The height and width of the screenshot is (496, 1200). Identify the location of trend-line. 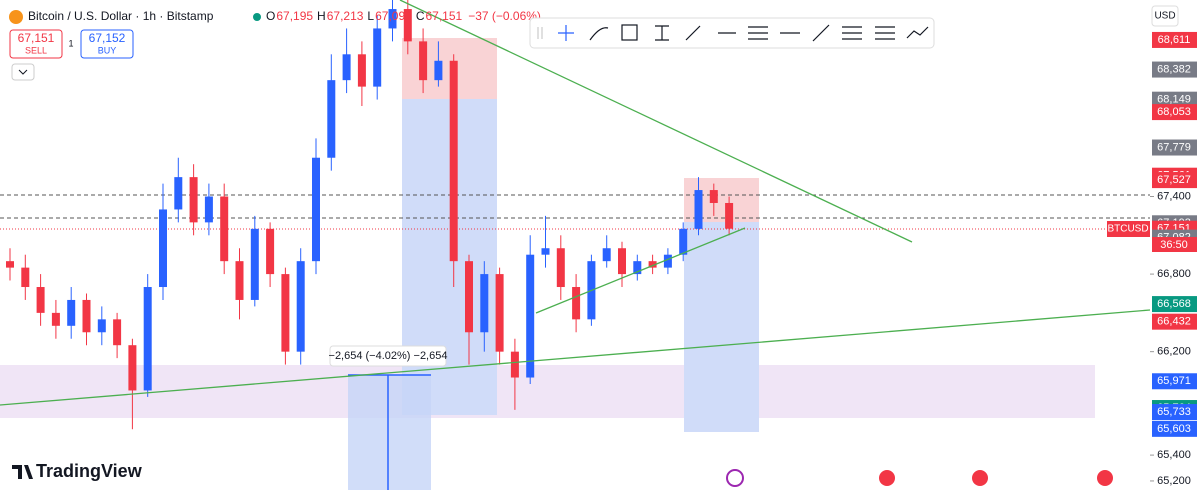
(640, 270).